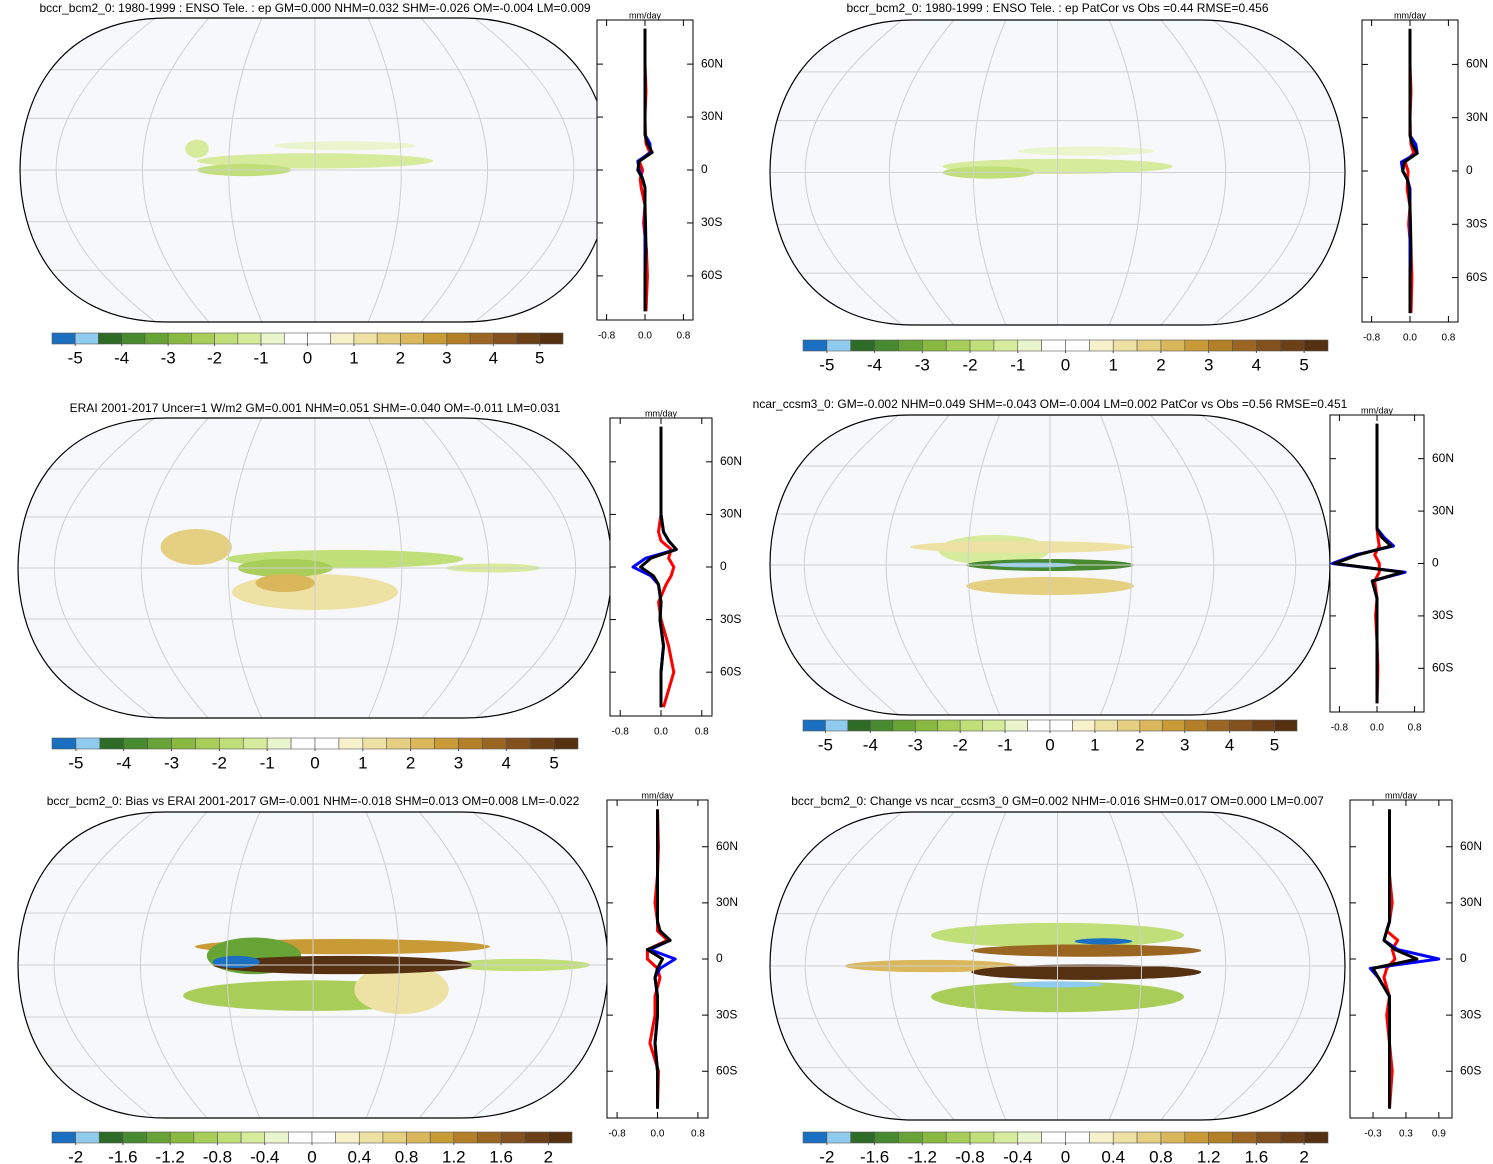 This screenshot has height=1164, width=1493. I want to click on colorbar-tick-label: 1.6, so click(501, 1155).